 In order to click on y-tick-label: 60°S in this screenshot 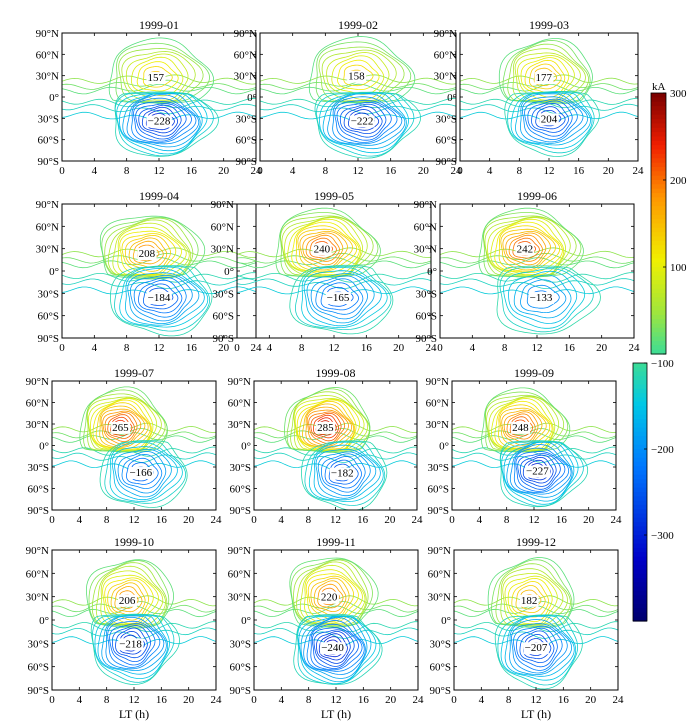, I will do `click(246, 141)`.